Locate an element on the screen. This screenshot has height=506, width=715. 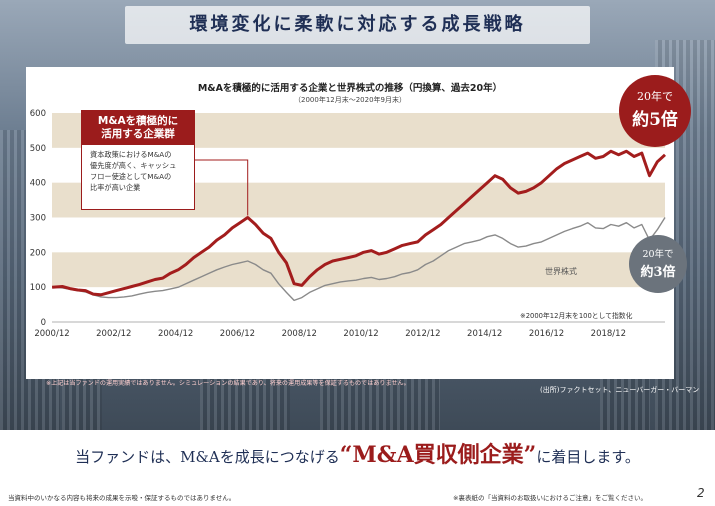
footer-reference: ※裏表紙の「当資料のお取扱いにおけるご注意」をご覧ください。 is located at coordinates (550, 498).